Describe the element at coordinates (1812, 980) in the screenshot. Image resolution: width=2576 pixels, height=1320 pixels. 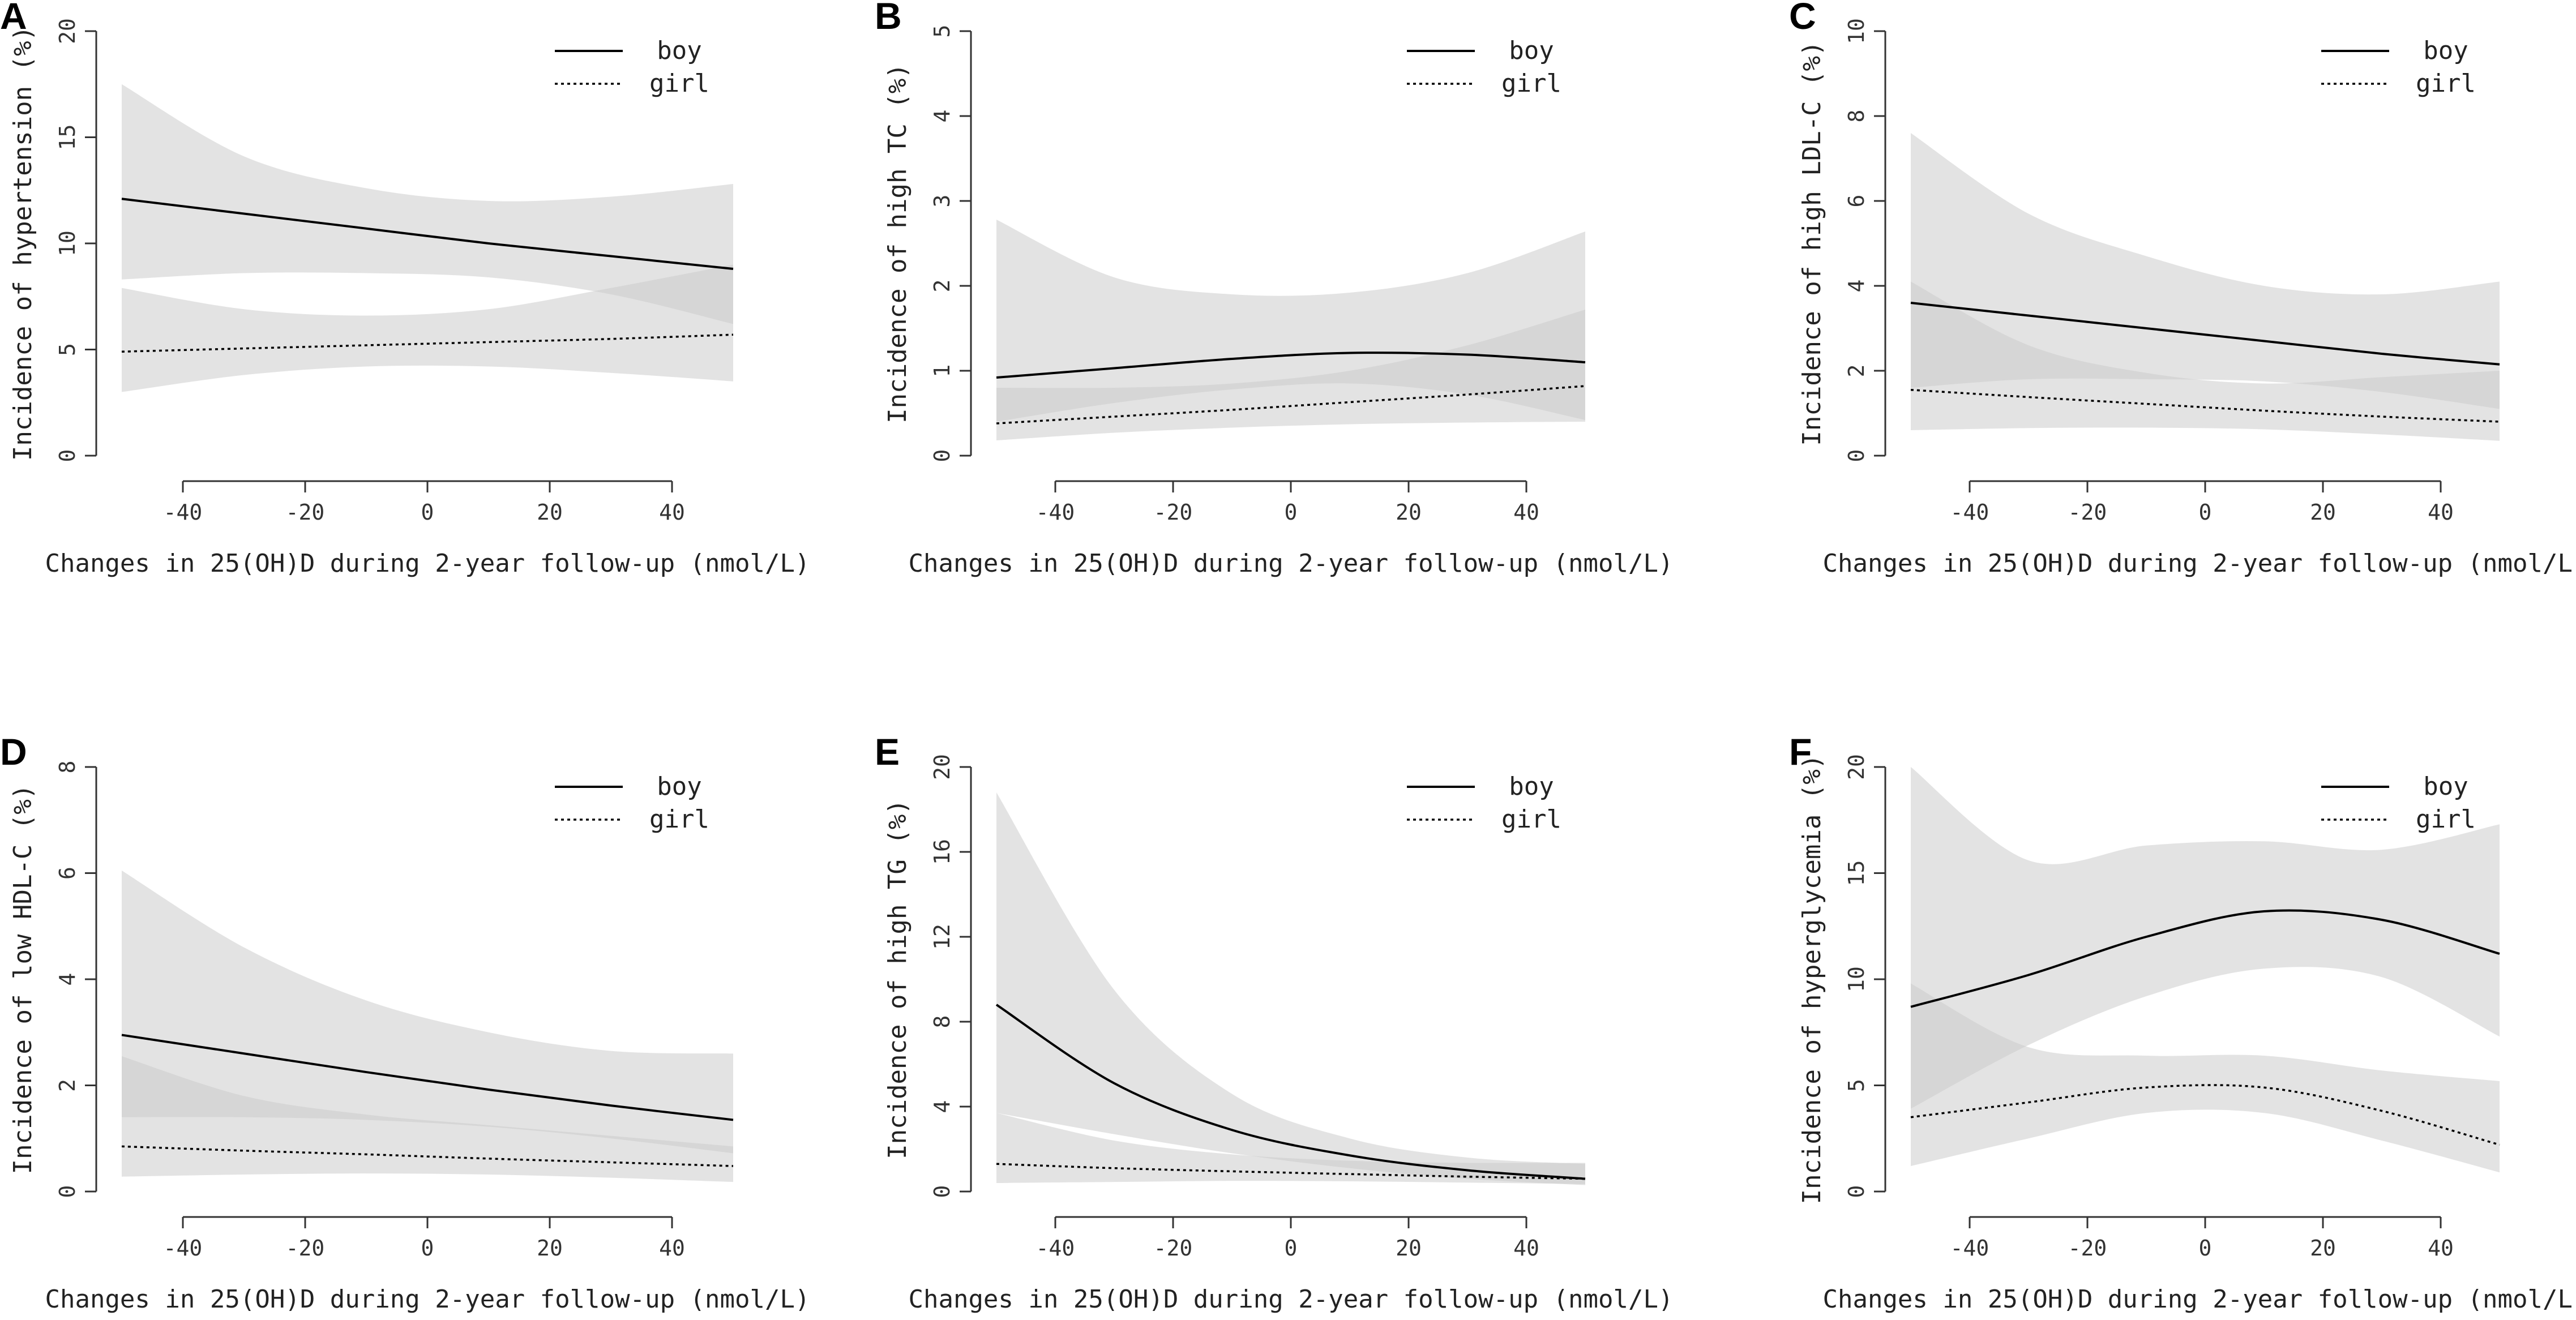
I see `panel-f-y-axis-label: Incidence of hyperglycemia (%)` at that location.